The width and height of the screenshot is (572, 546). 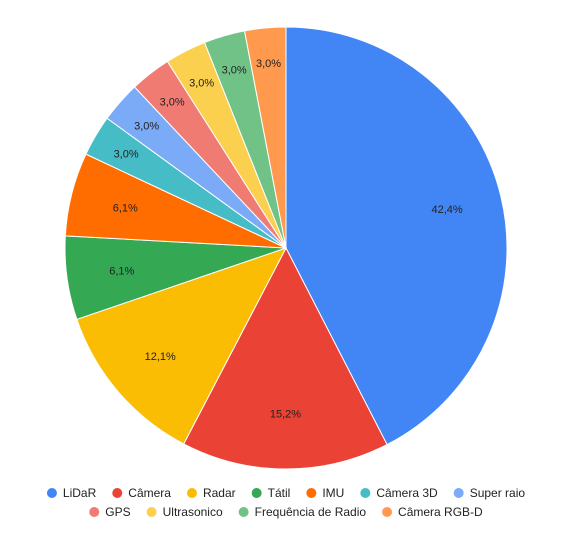 What do you see at coordinates (279, 493) in the screenshot?
I see `legend-label: Tátil` at bounding box center [279, 493].